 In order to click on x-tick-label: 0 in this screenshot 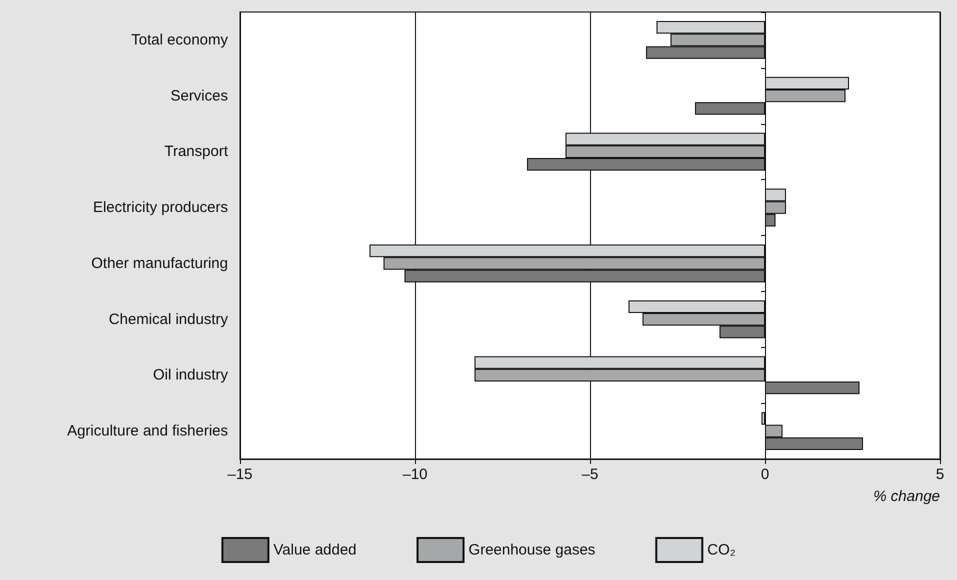, I will do `click(765, 474)`.